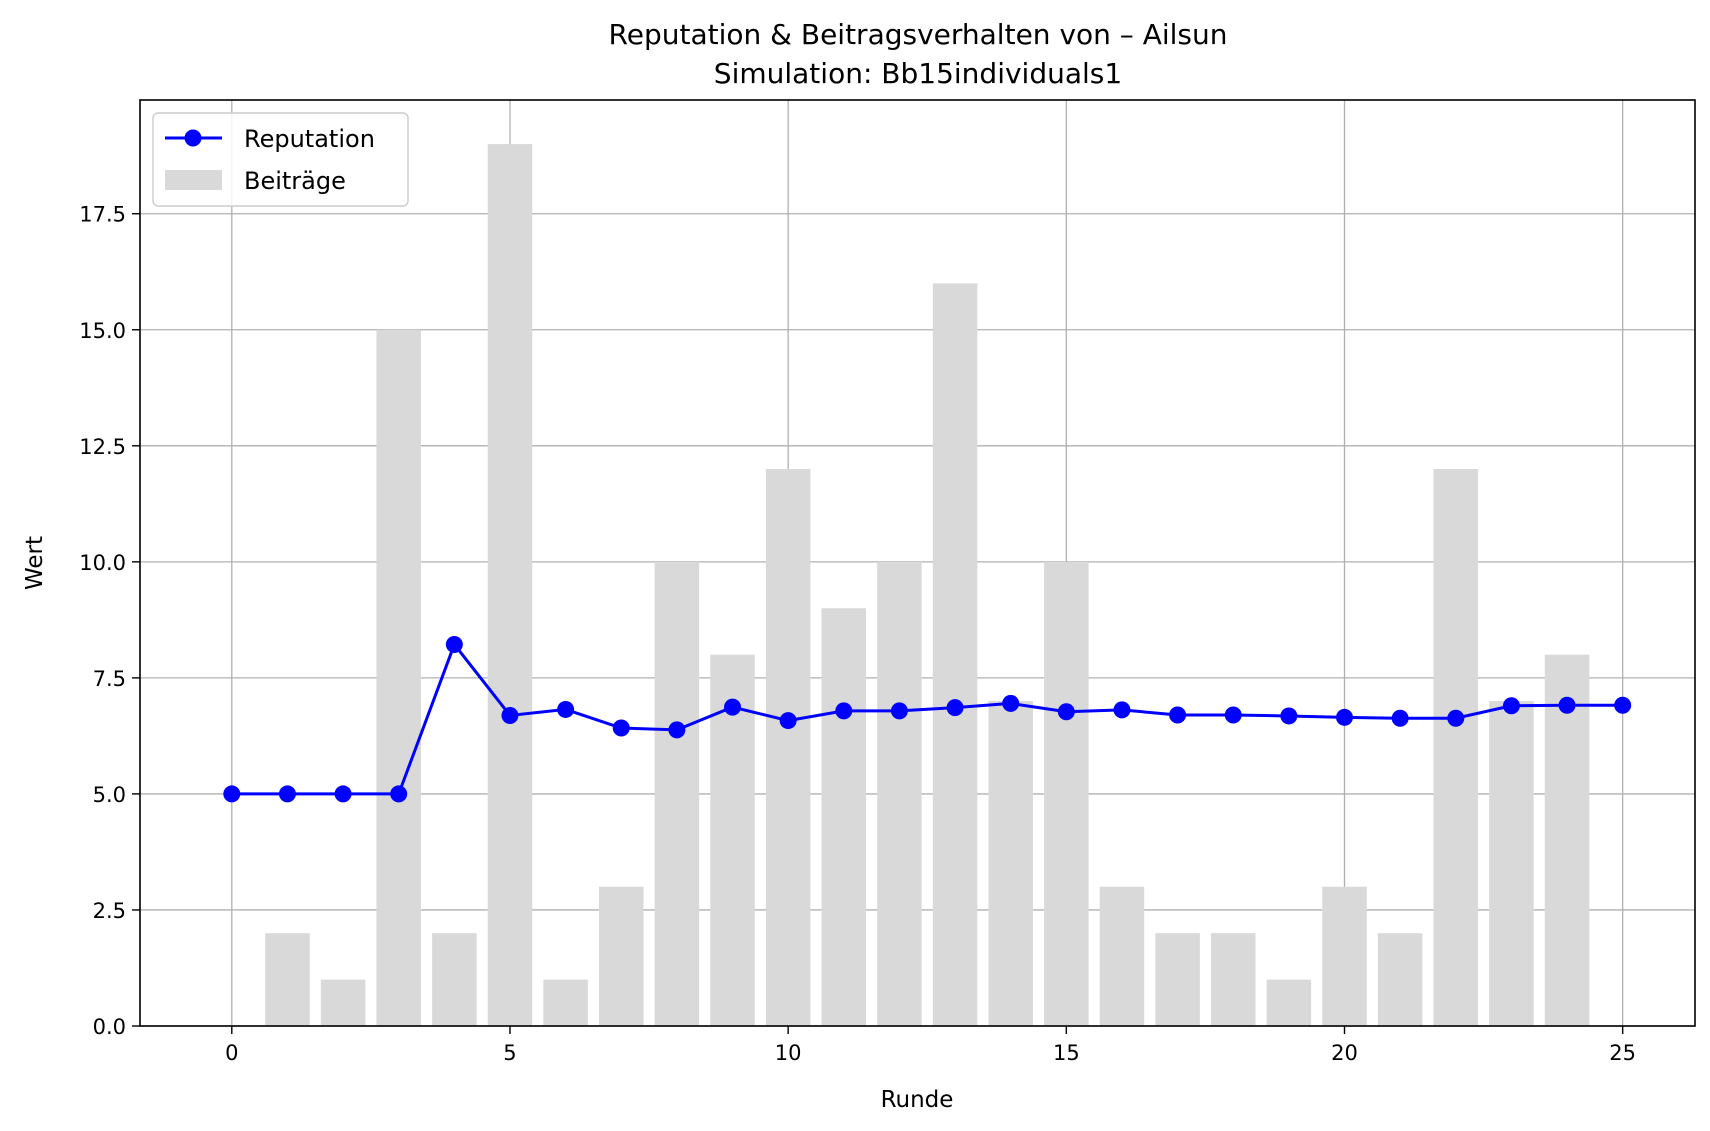 Image resolution: width=1710 pixels, height=1131 pixels. Describe the element at coordinates (917, 1100) in the screenshot. I see `x-axis-label: Runde` at that location.